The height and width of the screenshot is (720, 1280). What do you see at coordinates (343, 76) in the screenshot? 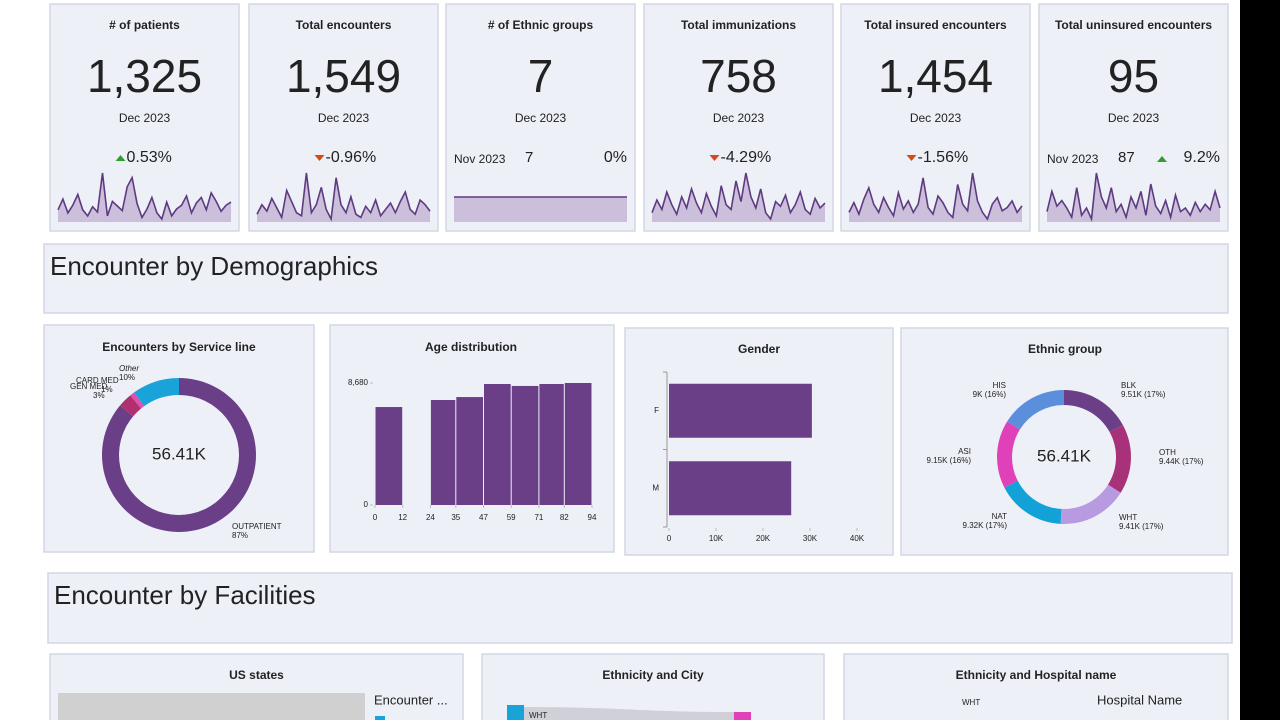
I see `kpi-value: 1,549` at bounding box center [343, 76].